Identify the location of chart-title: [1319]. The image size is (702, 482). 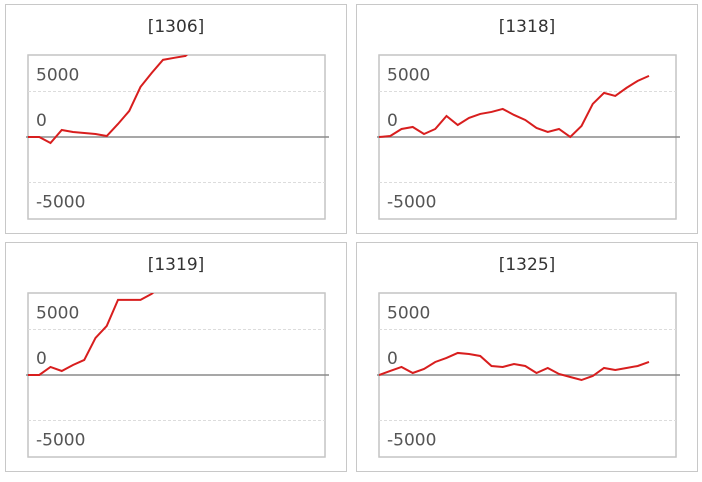
(176, 265).